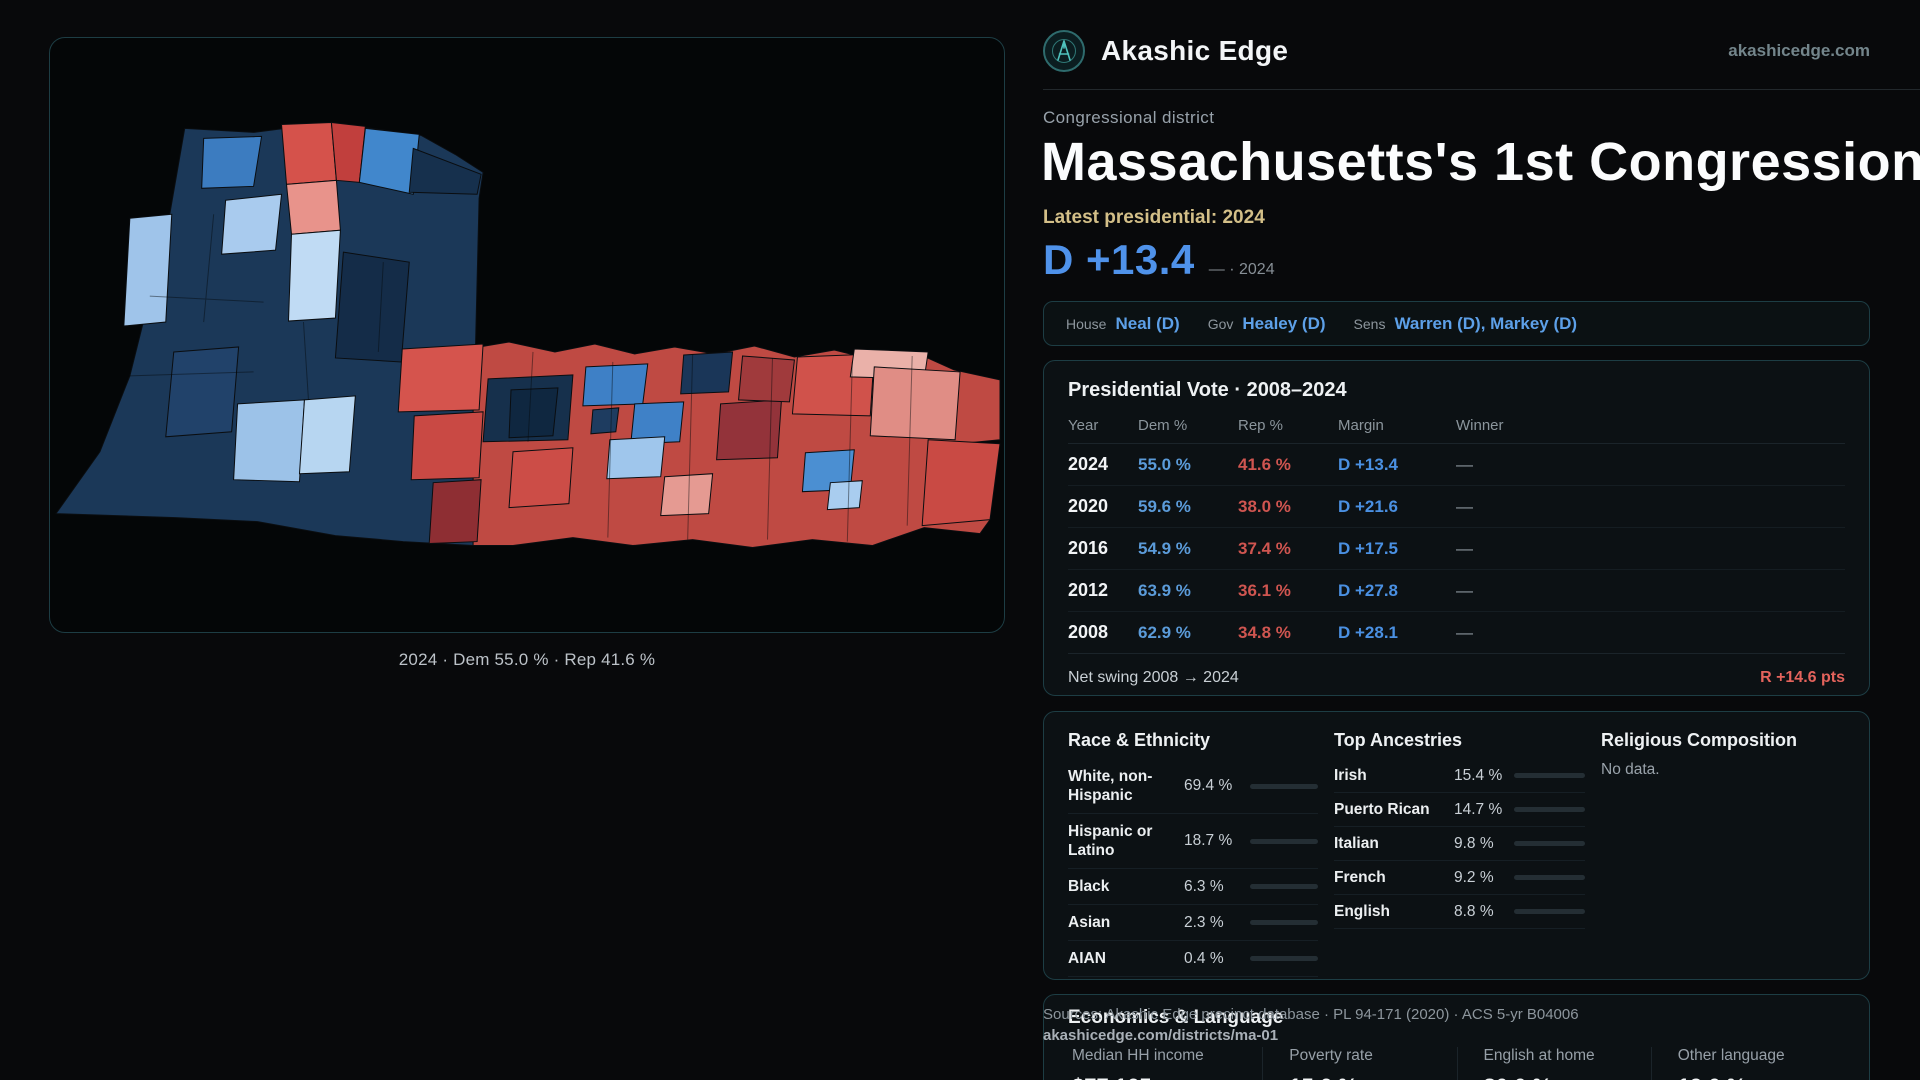 The height and width of the screenshot is (1080, 1920). Describe the element at coordinates (1456, 507) in the screenshot. I see `vote-row: 2020 59.6 % 38.0 % D +21.6 —` at that location.